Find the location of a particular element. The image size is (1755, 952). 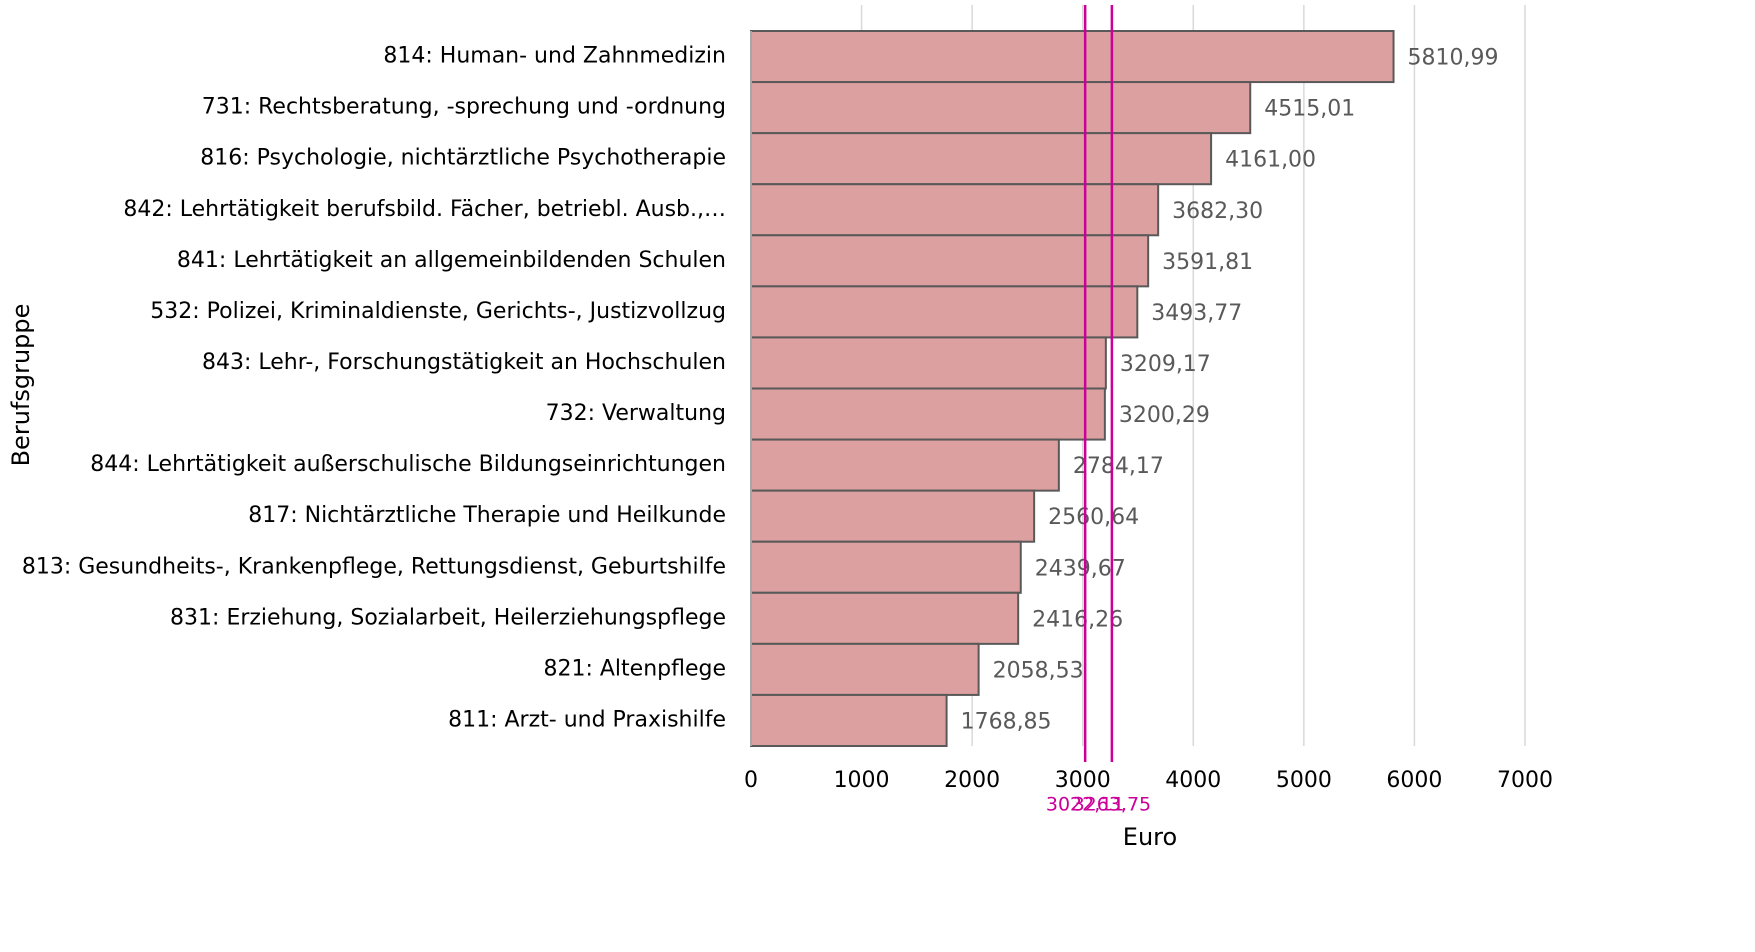

value-label: 2416,26 is located at coordinates (1077, 619).